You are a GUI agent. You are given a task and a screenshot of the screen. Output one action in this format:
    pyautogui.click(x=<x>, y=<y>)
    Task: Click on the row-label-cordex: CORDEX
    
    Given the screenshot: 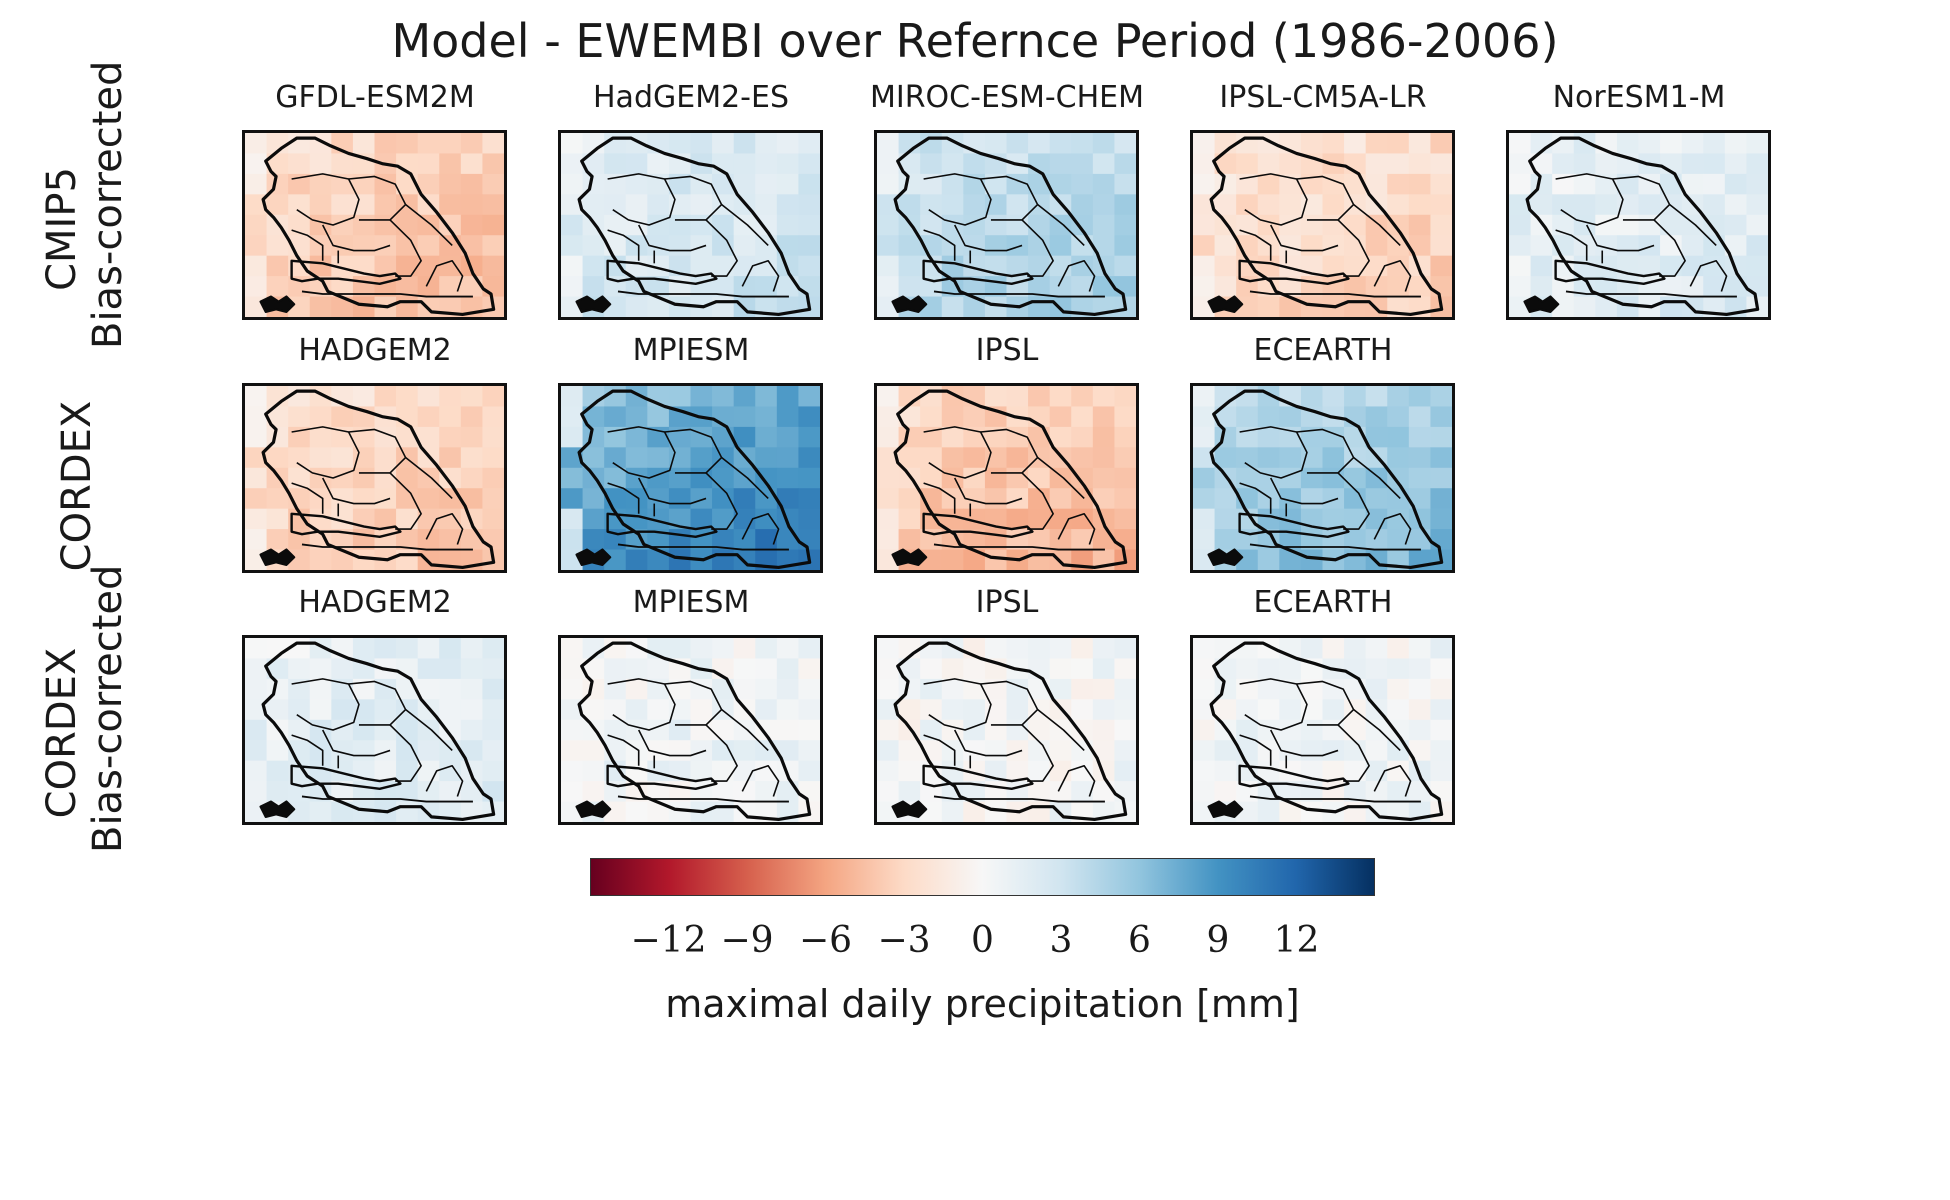 What is the action you would take?
    pyautogui.click(x=77, y=486)
    